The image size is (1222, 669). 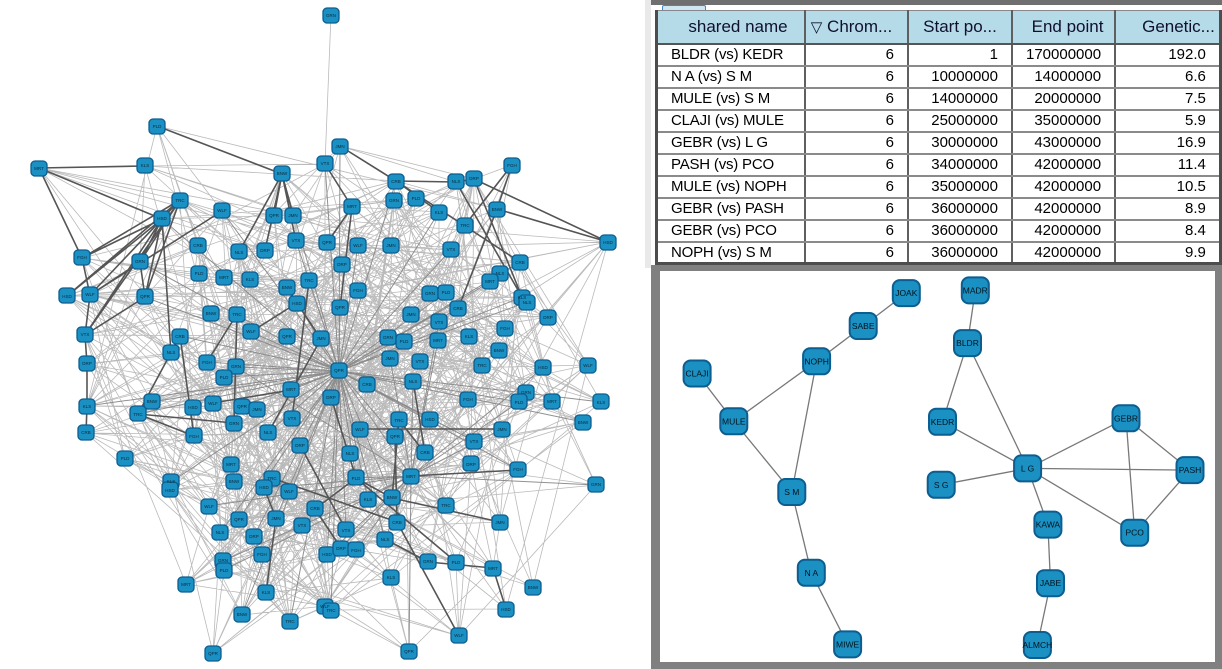 I want to click on svg-text: JABE, so click(x=1051, y=583).